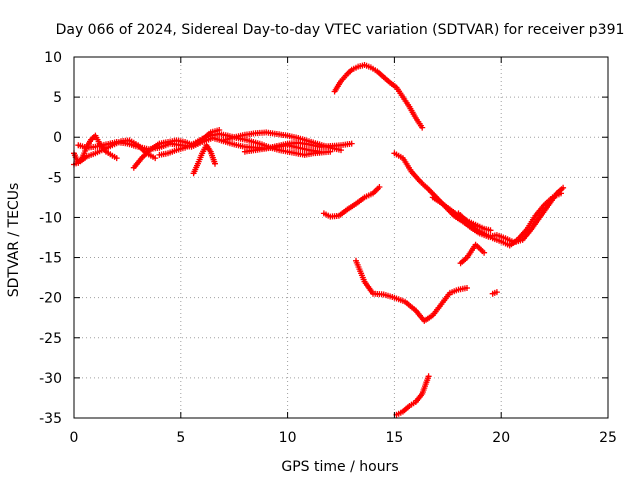  I want to click on x-tick-label: 10, so click(288, 438).